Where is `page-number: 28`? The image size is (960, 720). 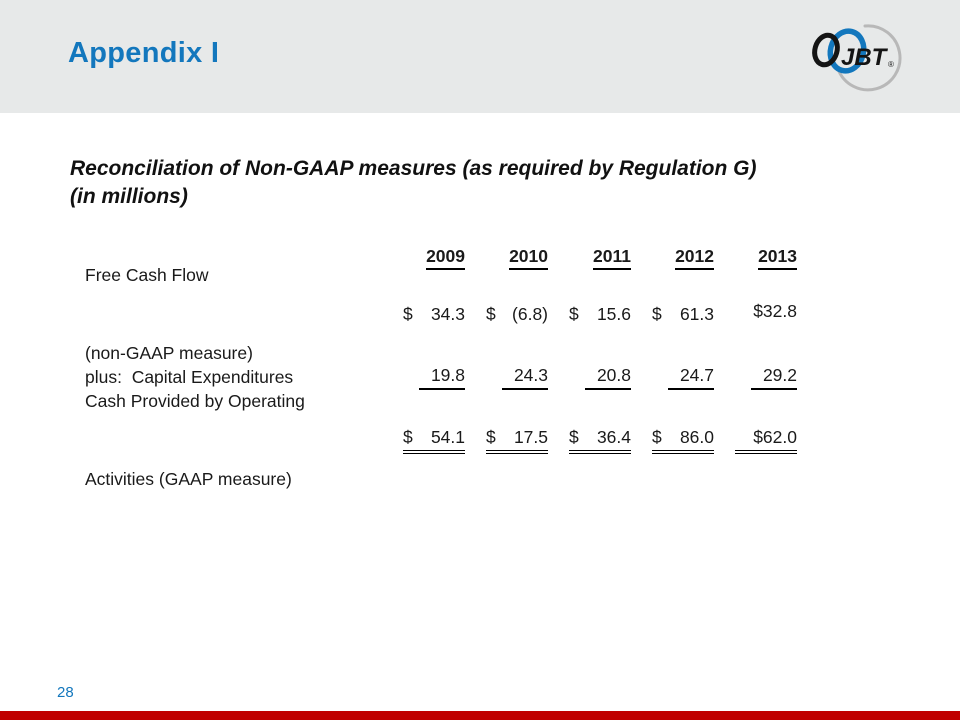 page-number: 28 is located at coordinates (65, 692).